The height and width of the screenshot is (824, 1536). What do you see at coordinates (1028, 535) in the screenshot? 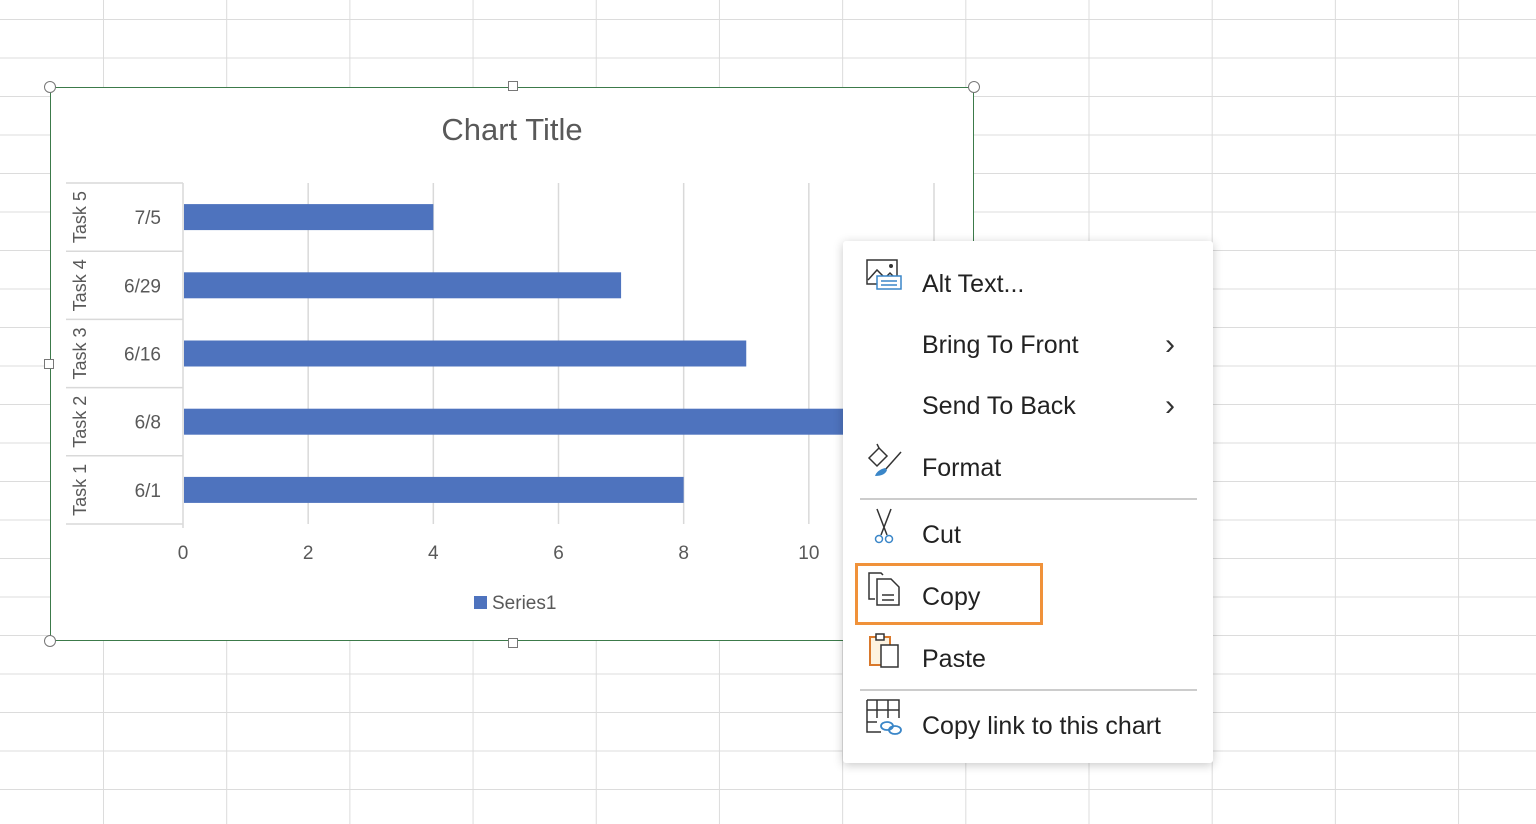
I see `menu-item-cut: Cut` at bounding box center [1028, 535].